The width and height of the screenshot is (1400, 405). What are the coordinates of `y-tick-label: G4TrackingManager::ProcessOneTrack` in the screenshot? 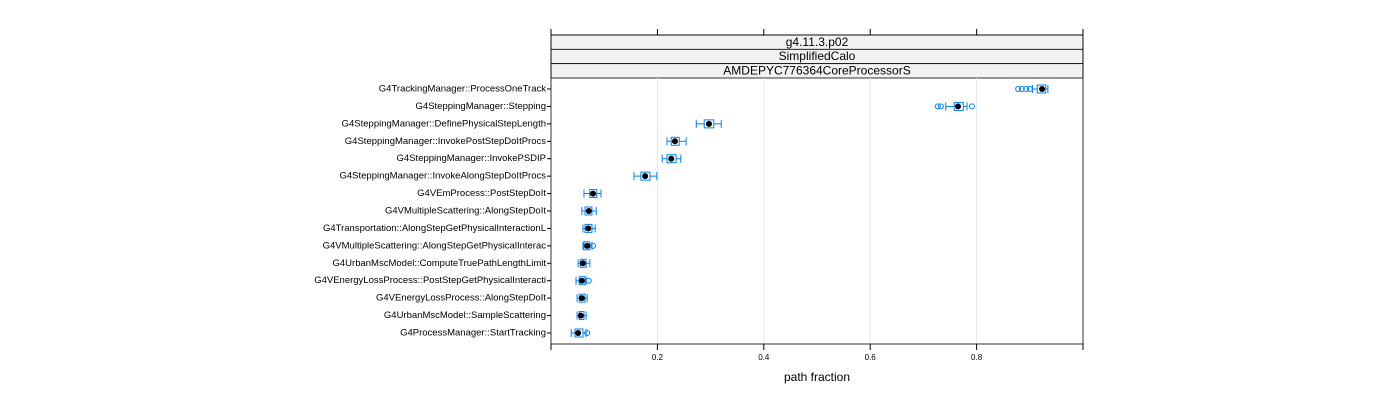 It's located at (462, 89).